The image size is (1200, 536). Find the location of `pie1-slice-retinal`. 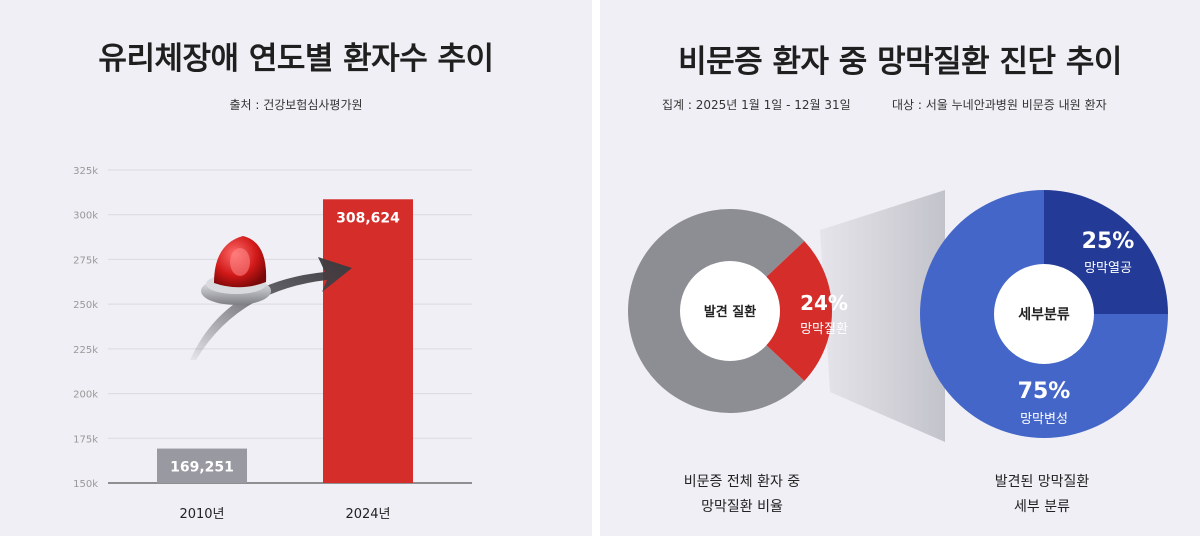

pie1-slice-retinal is located at coordinates (781, 311).